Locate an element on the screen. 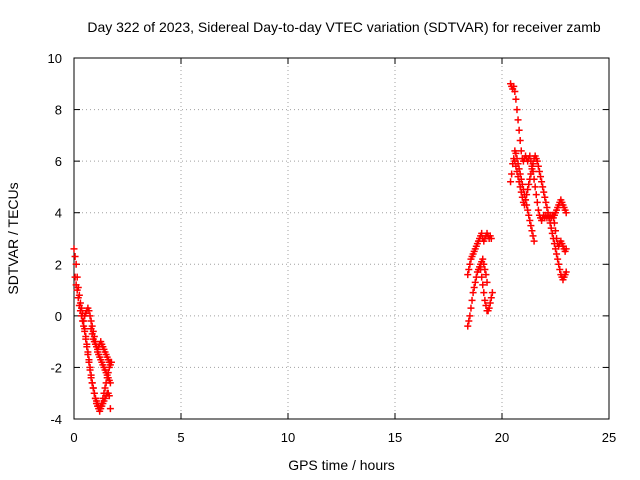 The image size is (640, 480). y-tick-label: -2 is located at coordinates (56, 367).